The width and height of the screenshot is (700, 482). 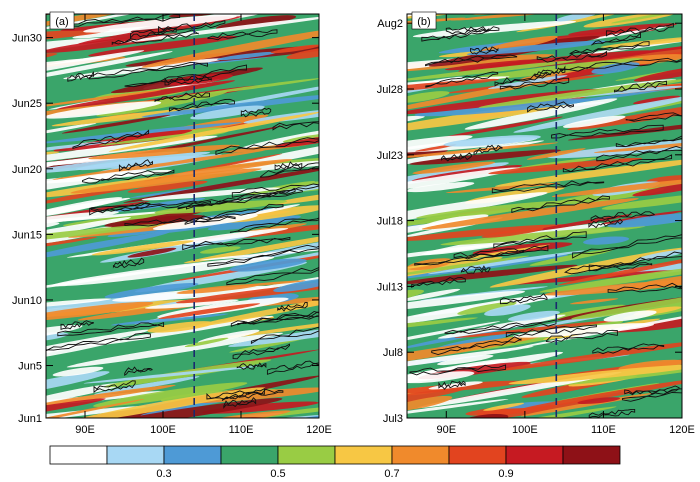 What do you see at coordinates (390, 222) in the screenshot?
I see `panel-b-y-tick-label: Jul18` at bounding box center [390, 222].